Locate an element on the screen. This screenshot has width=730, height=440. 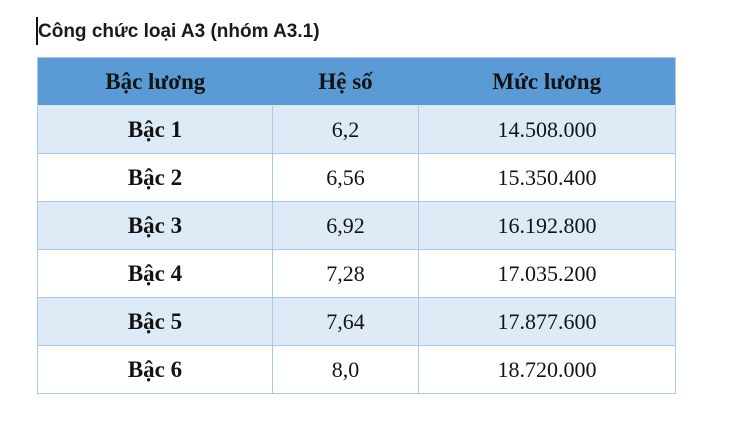
table-row: Bậc 5 7,64 17.877.600 is located at coordinates (356, 321).